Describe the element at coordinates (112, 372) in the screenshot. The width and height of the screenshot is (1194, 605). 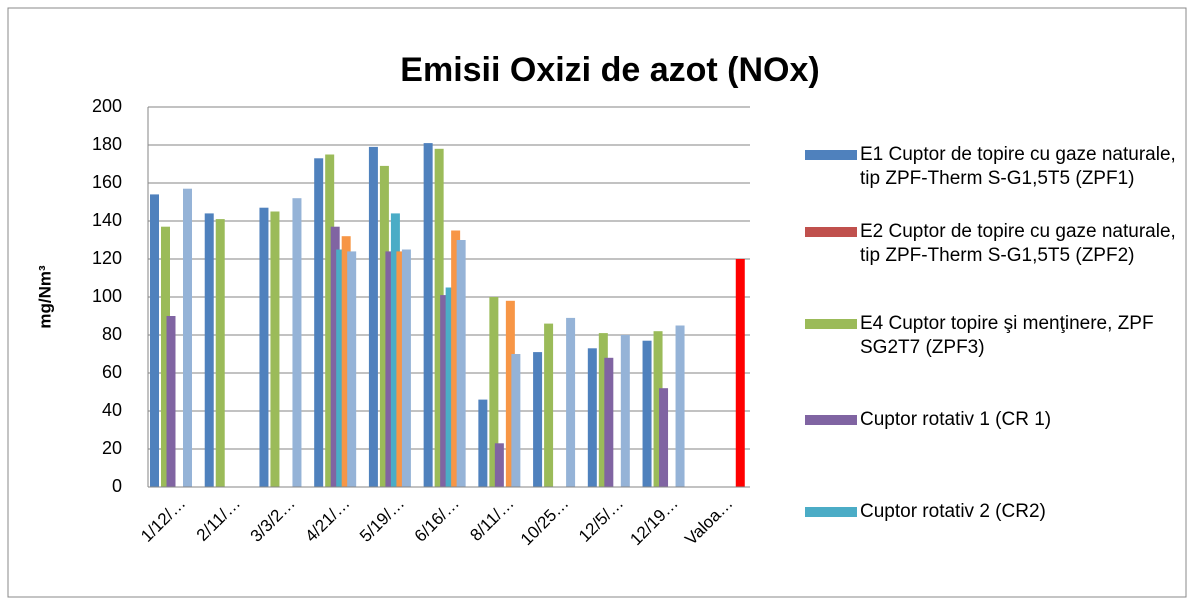
I see `y-tick-label: 60` at that location.